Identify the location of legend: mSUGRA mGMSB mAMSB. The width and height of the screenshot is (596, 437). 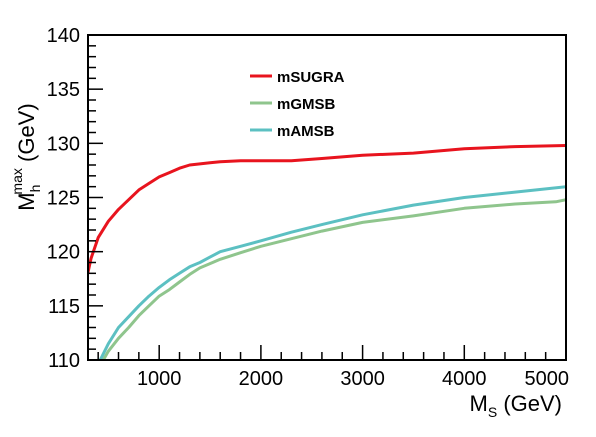
(297, 104).